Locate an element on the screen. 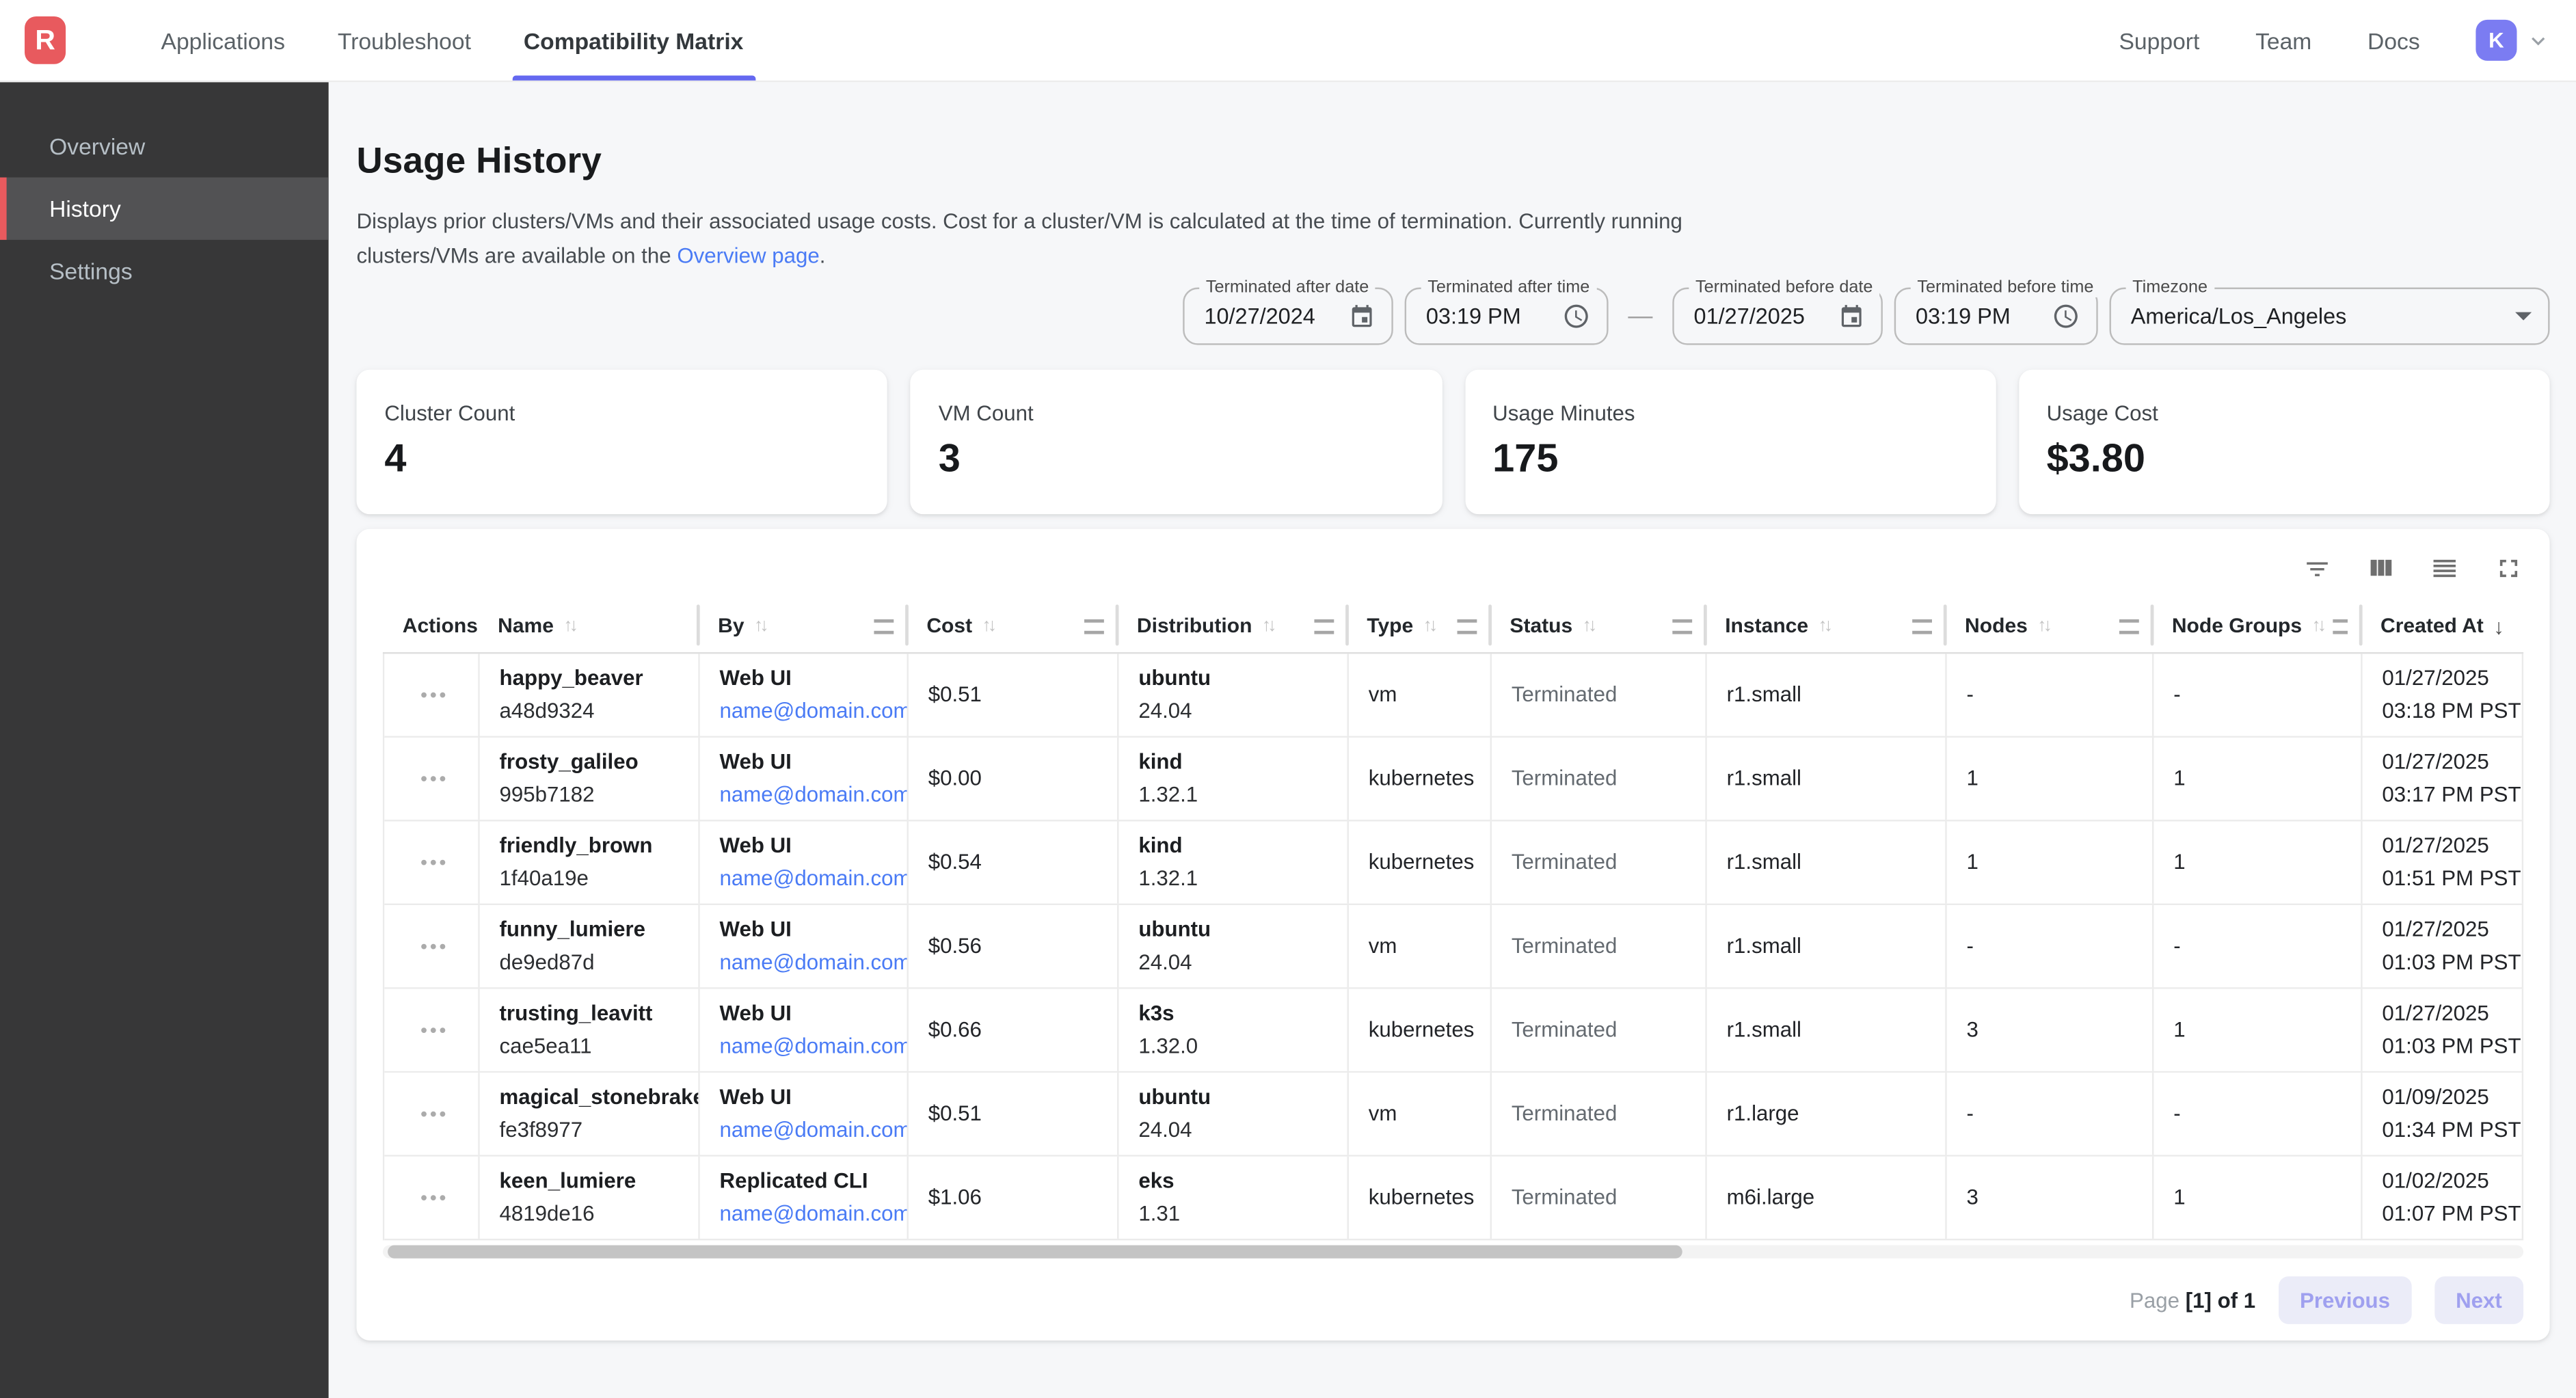 The width and height of the screenshot is (2576, 1398). column-header-status: Status ↑↓ is located at coordinates (1597, 626).